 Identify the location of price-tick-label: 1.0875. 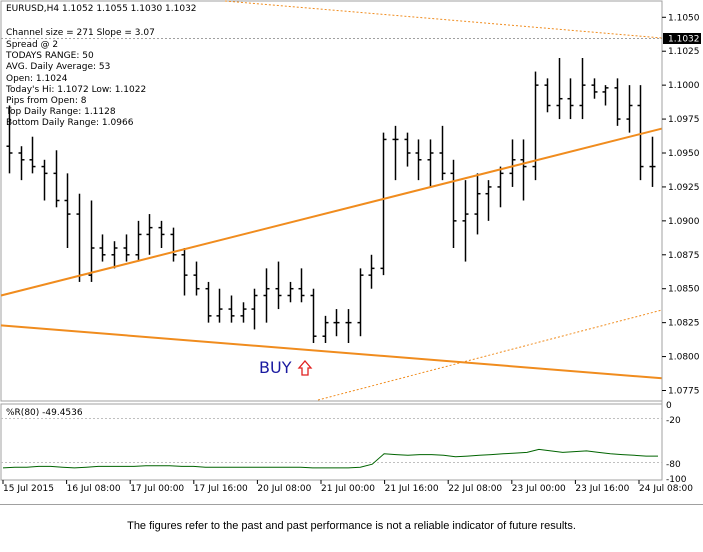
(684, 256).